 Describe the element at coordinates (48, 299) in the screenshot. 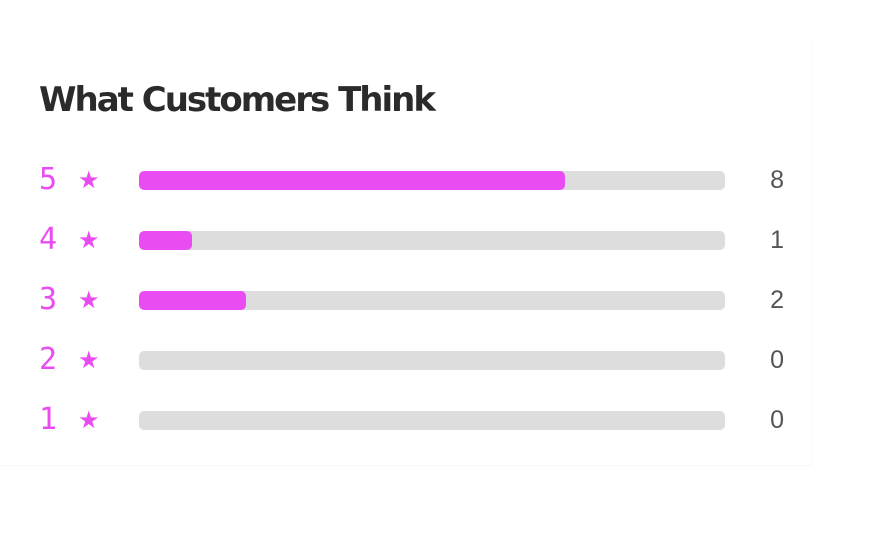

I see `rating-star-number: 3` at that location.